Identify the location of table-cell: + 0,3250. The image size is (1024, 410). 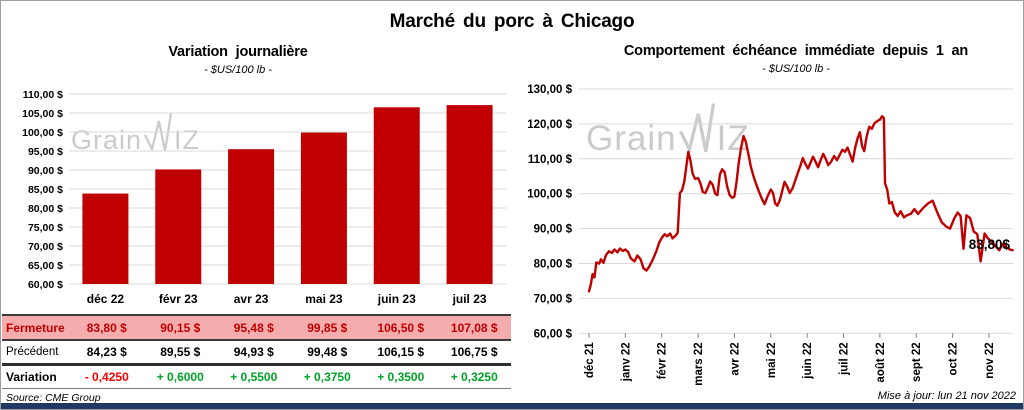
(474, 377).